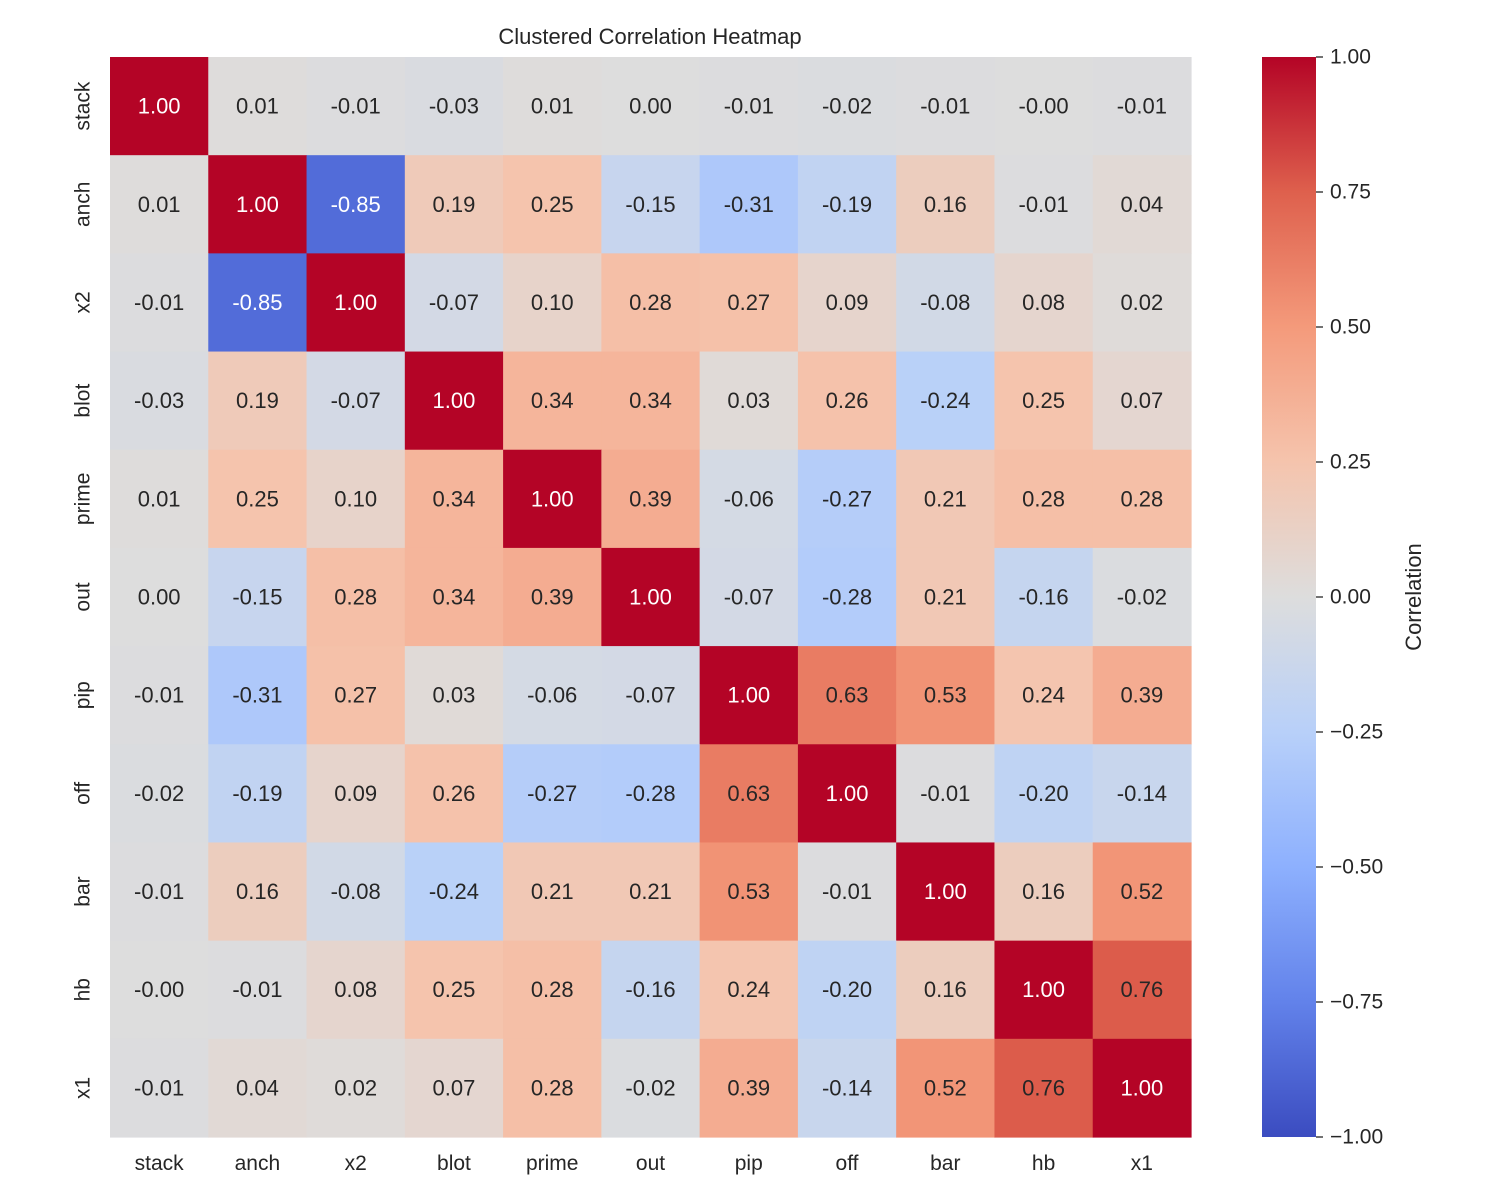 This screenshot has height=1200, width=1500. I want to click on cell-value-off-stack: -0.02, so click(159, 793).